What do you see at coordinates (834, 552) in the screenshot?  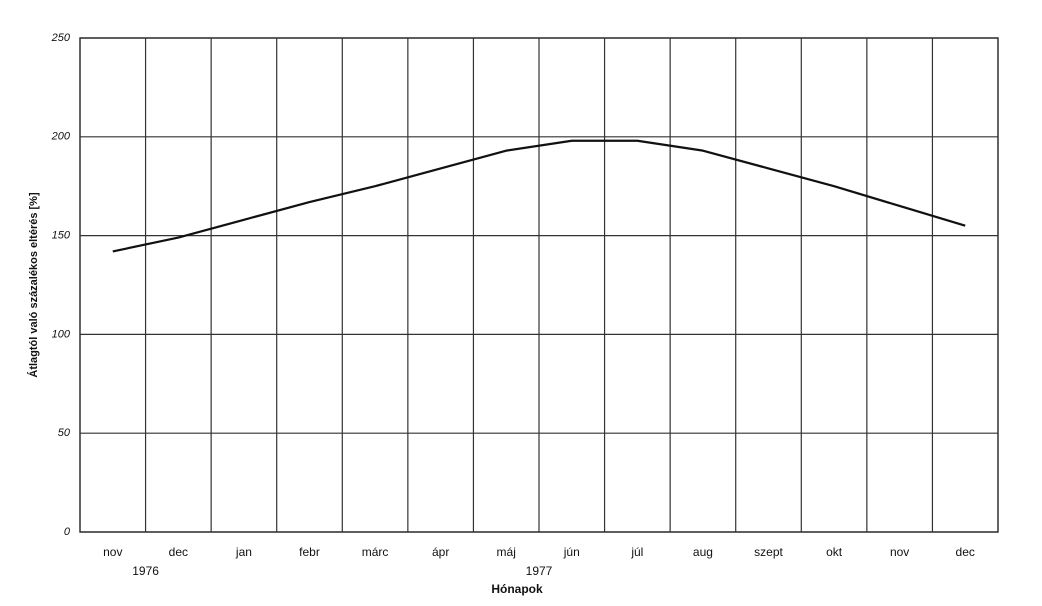 I see `x-tick-label: okt` at bounding box center [834, 552].